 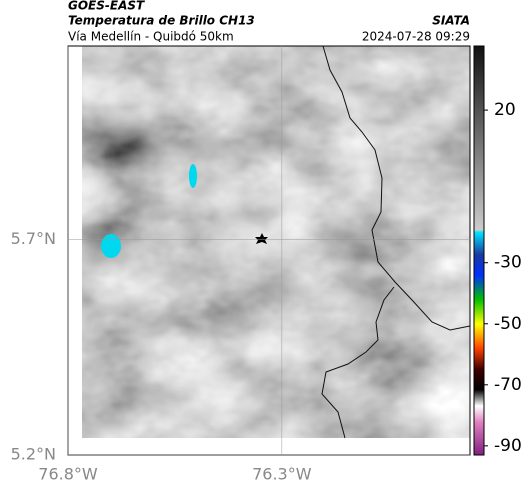 What do you see at coordinates (161, 21) in the screenshot?
I see `product: Temperatura de Brillo CH13` at bounding box center [161, 21].